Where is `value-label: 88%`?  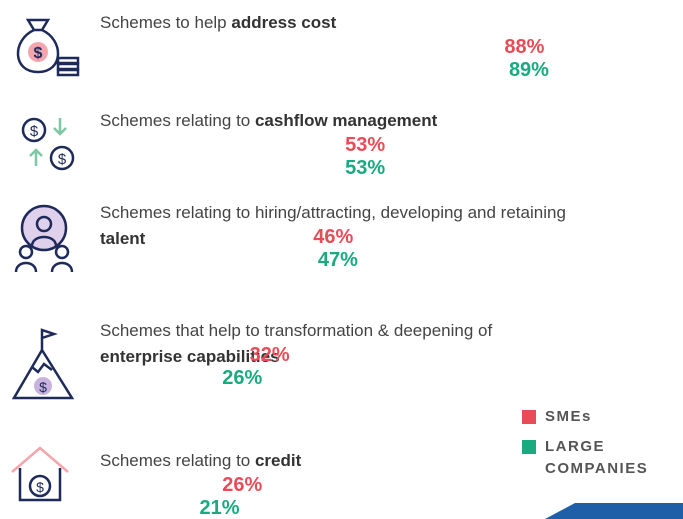
value-label: 88% is located at coordinates (524, 47).